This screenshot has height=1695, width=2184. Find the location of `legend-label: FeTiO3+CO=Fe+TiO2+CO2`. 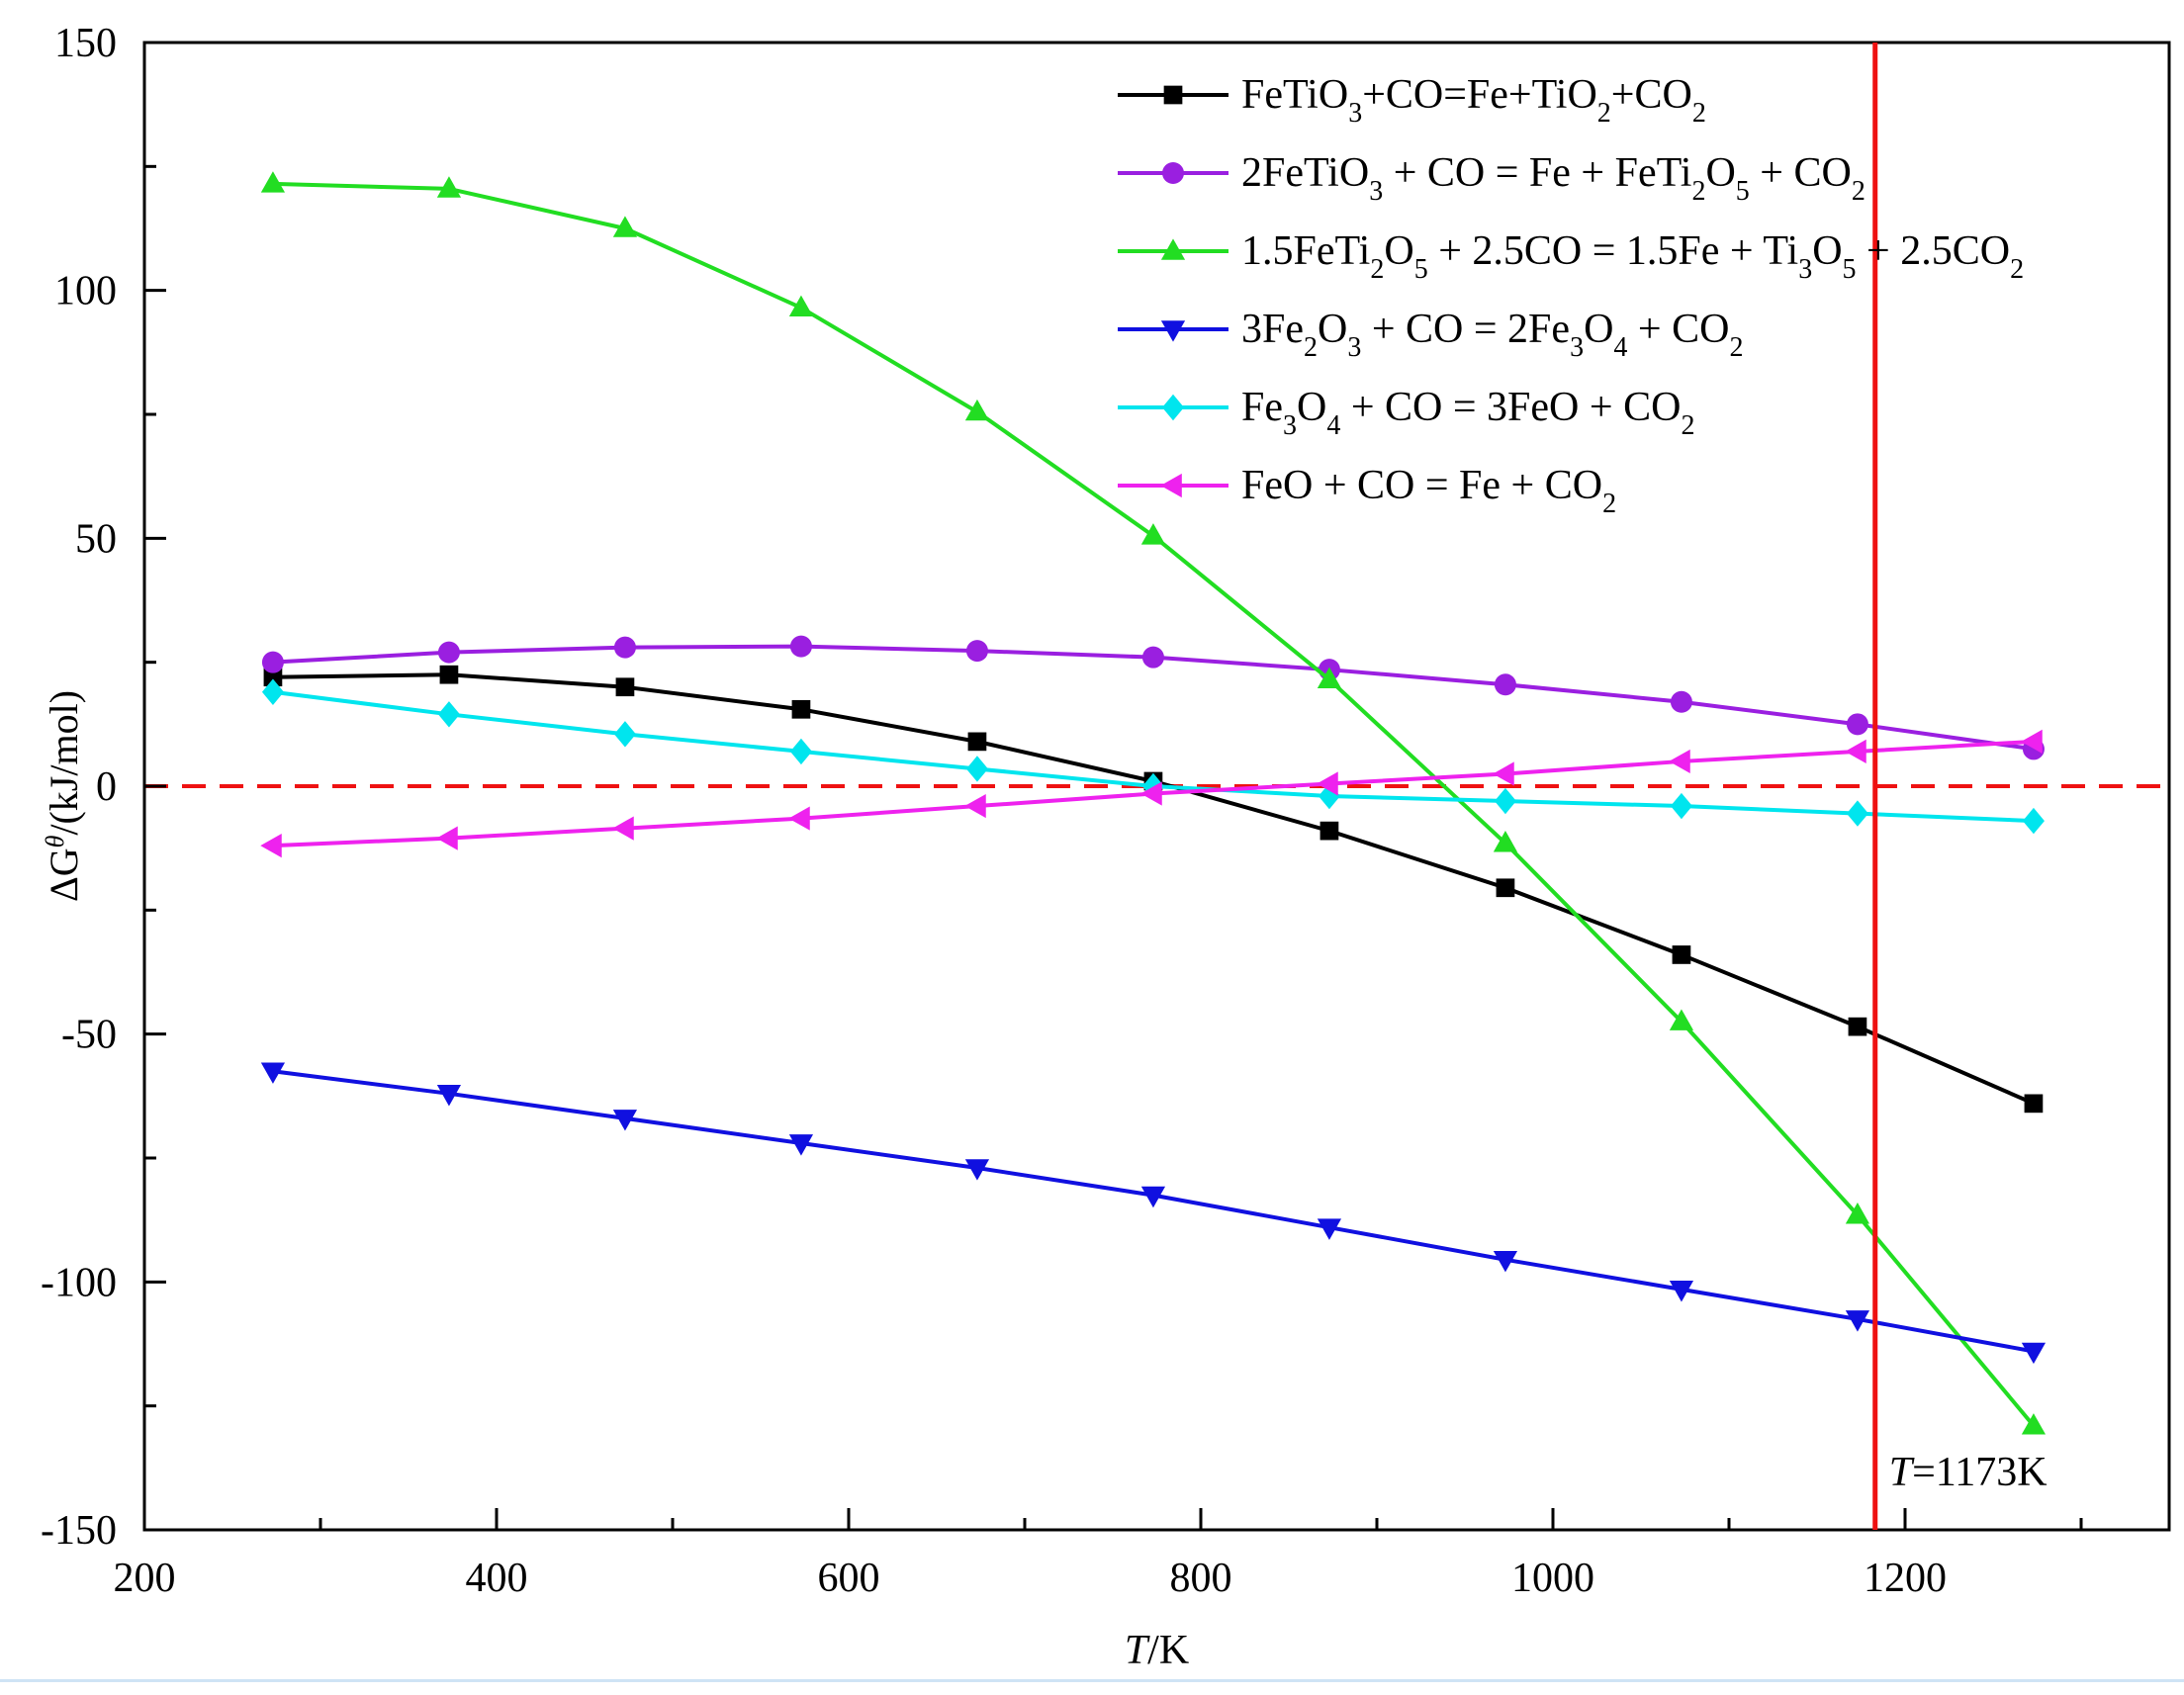

legend-label: FeTiO3+CO=Fe+TiO2+CO2 is located at coordinates (1473, 100).